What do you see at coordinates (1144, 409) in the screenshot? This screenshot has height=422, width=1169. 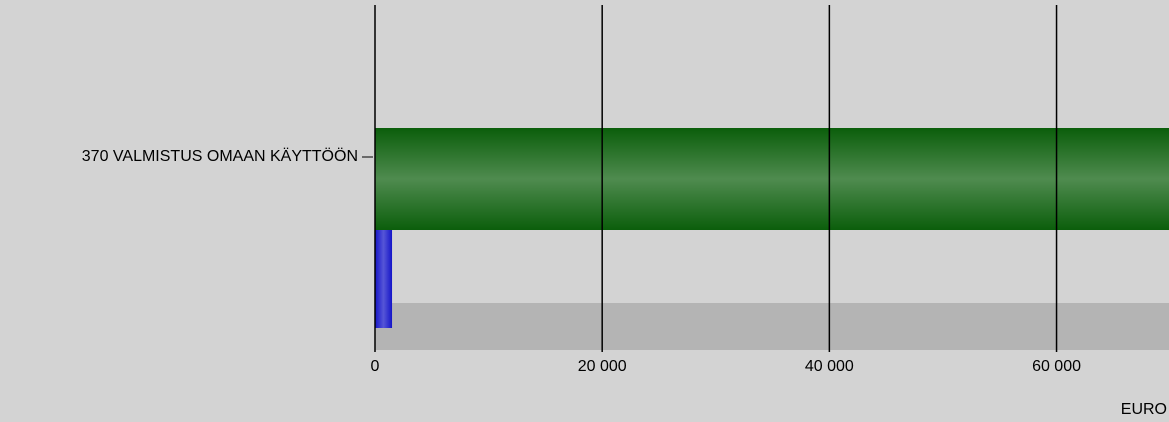 I see `x-axis-label: EURO` at bounding box center [1144, 409].